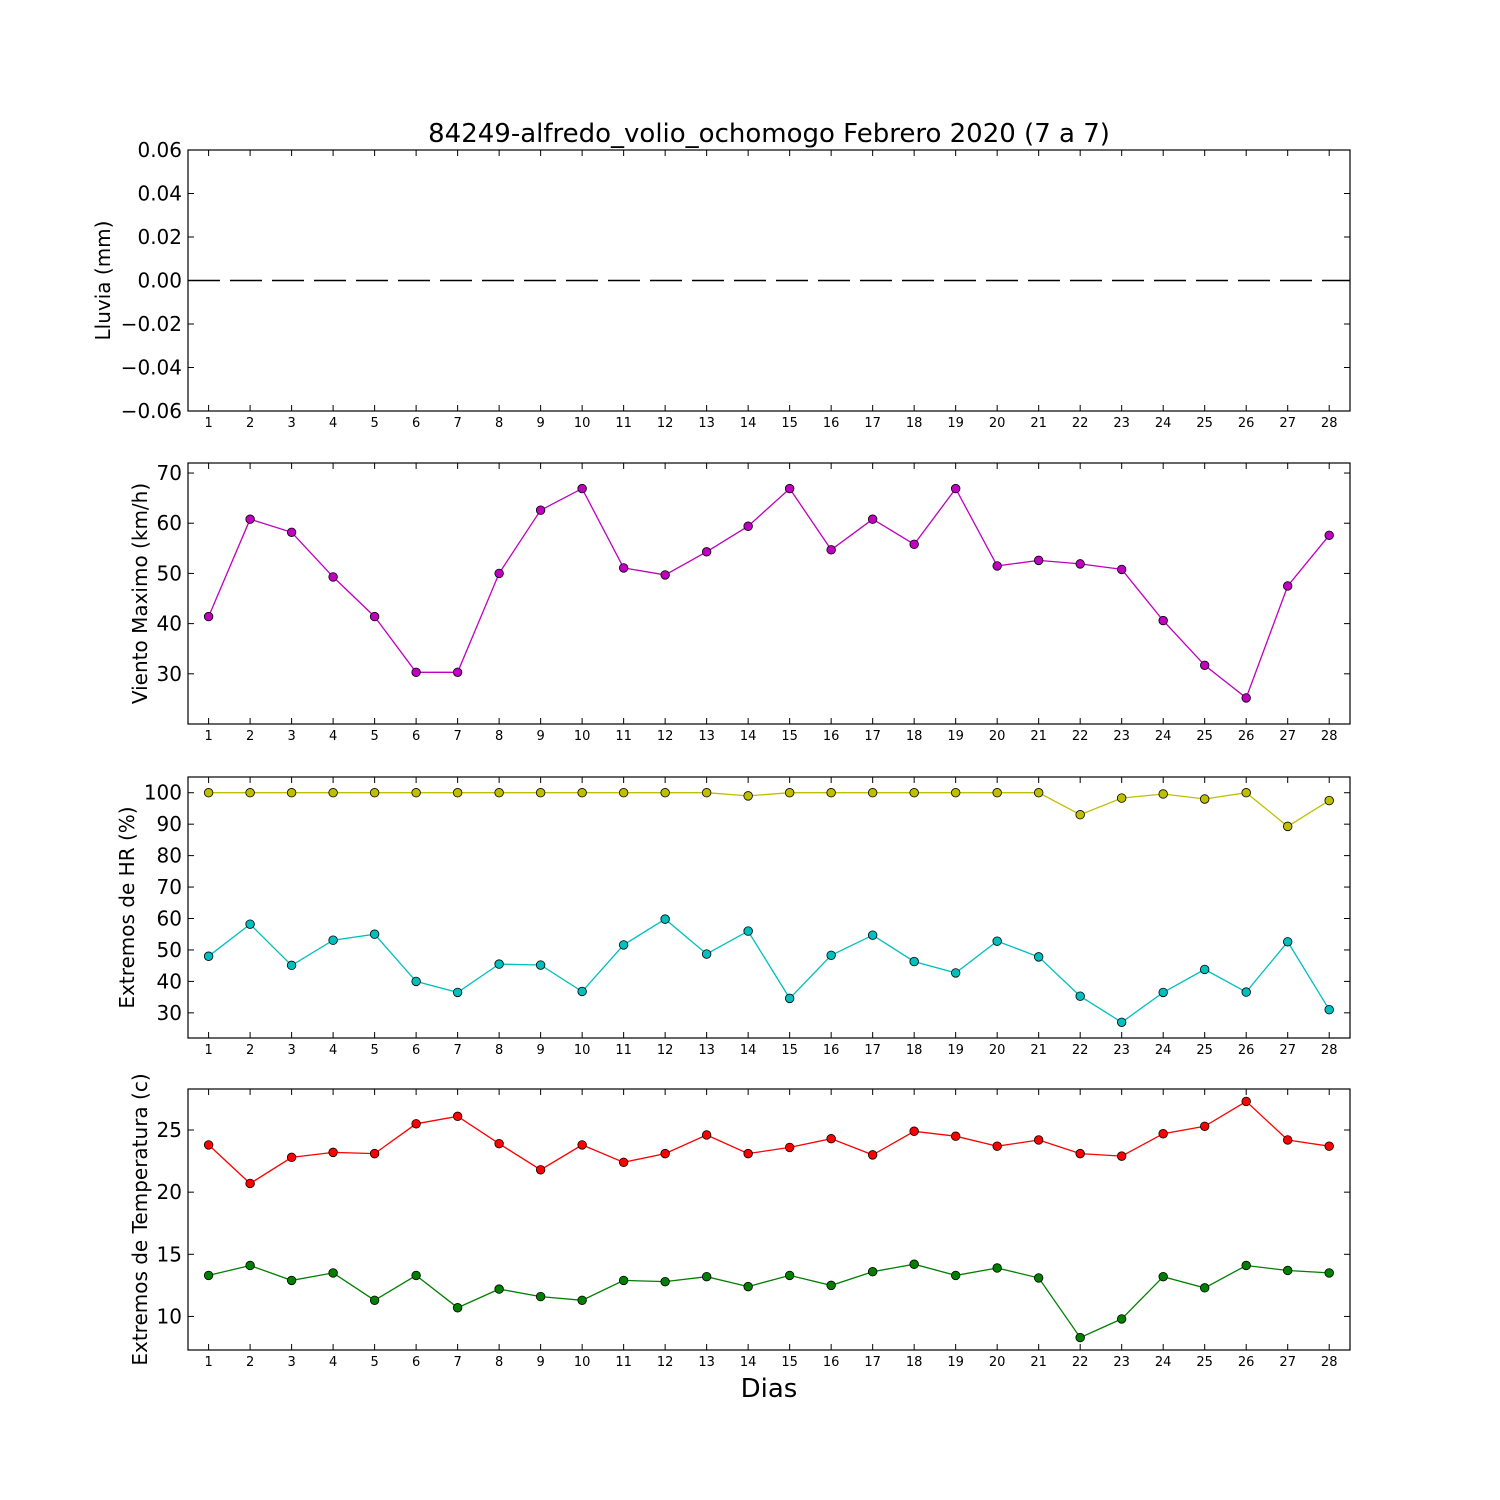  What do you see at coordinates (1038, 736) in the screenshot?
I see `x-tick-label: 21` at bounding box center [1038, 736].